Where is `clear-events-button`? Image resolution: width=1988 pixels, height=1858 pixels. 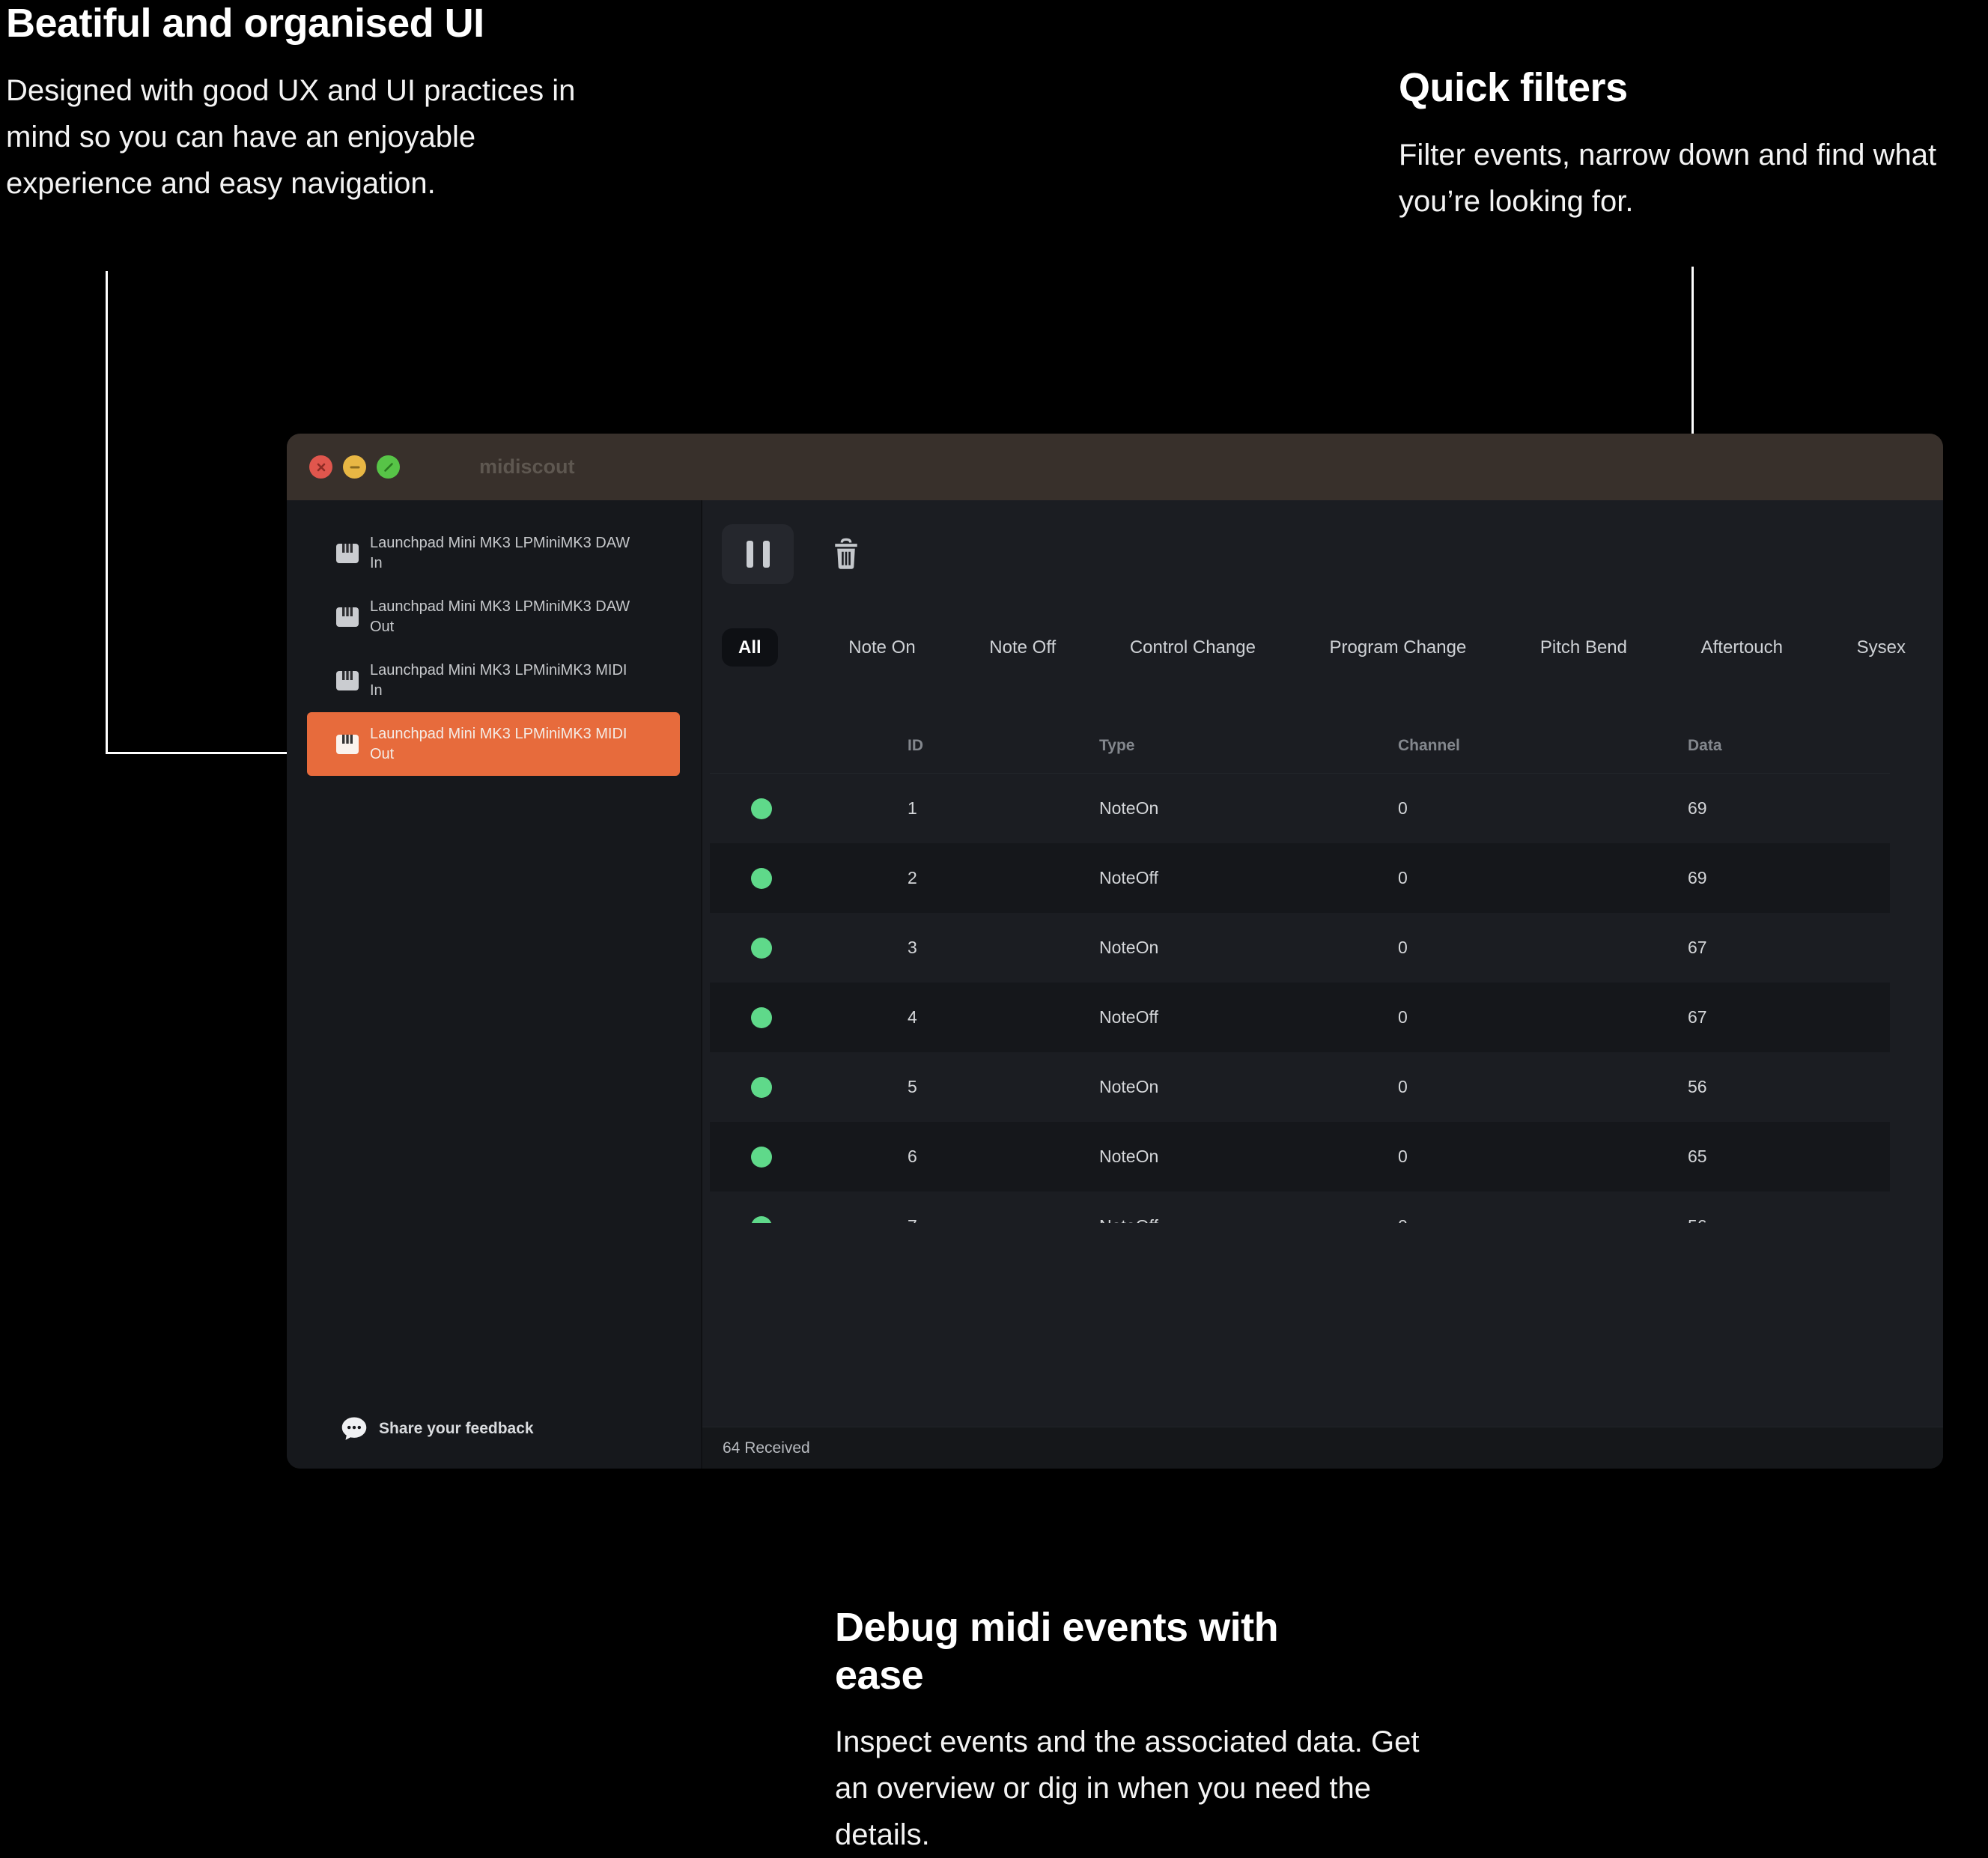
clear-events-button is located at coordinates (846, 554).